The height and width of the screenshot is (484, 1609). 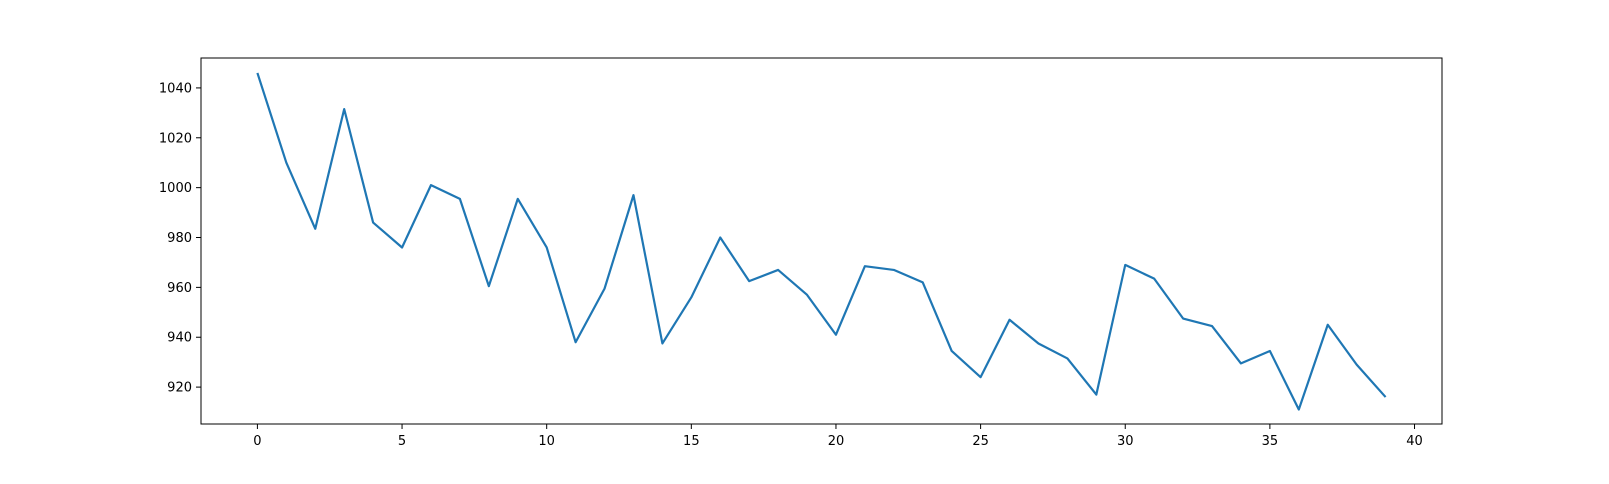 I want to click on x-tick-label: 25, so click(x=980, y=441).